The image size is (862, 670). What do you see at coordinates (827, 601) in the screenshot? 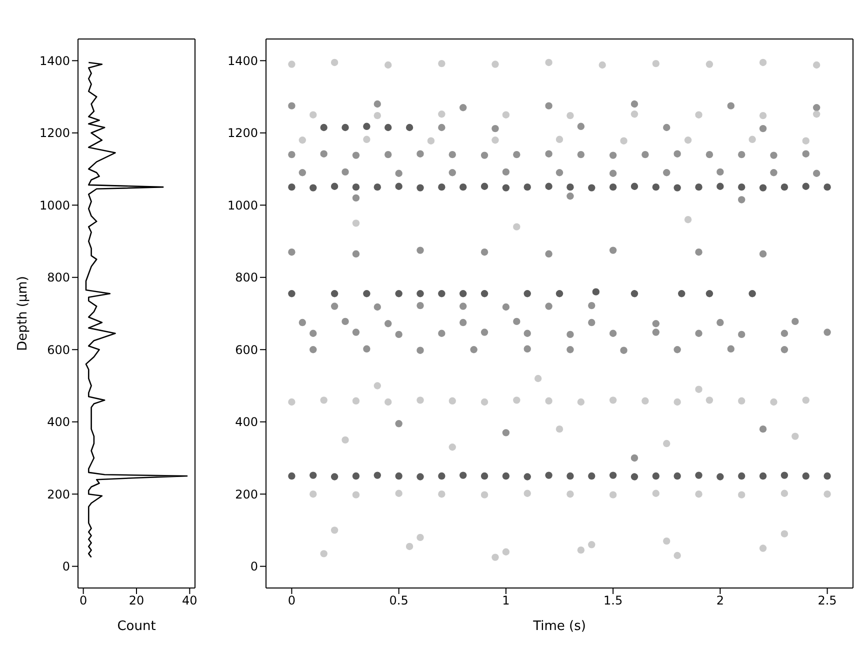
I see `x-tick-label: 2.5` at bounding box center [827, 601].